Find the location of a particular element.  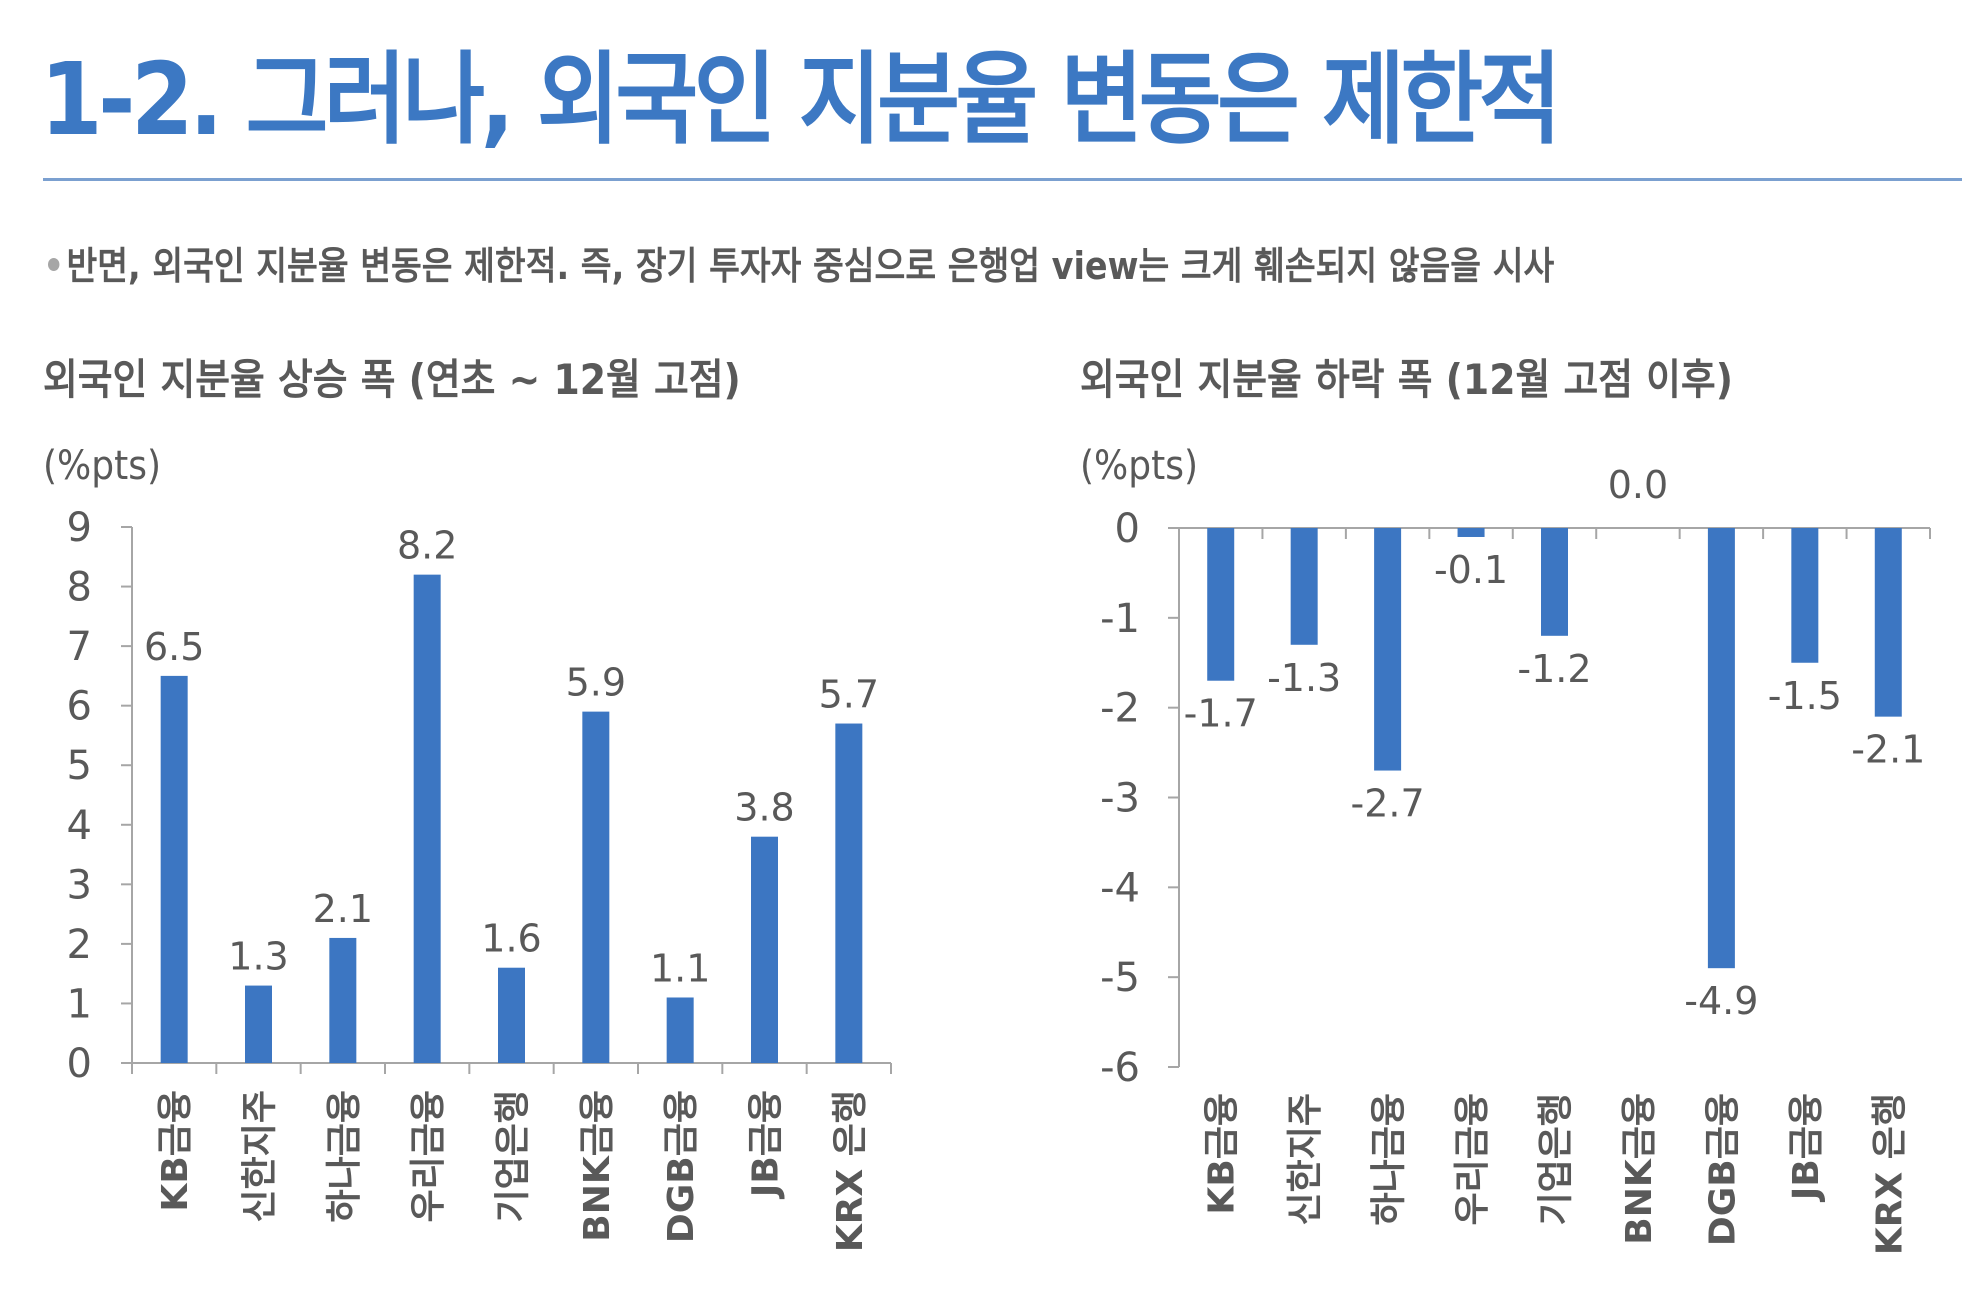

right-data-label: -1.3 is located at coordinates (1304, 678).